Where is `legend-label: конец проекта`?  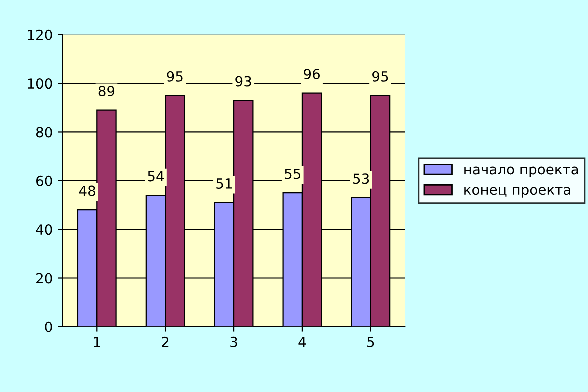
legend-label: конец проекта is located at coordinates (517, 192).